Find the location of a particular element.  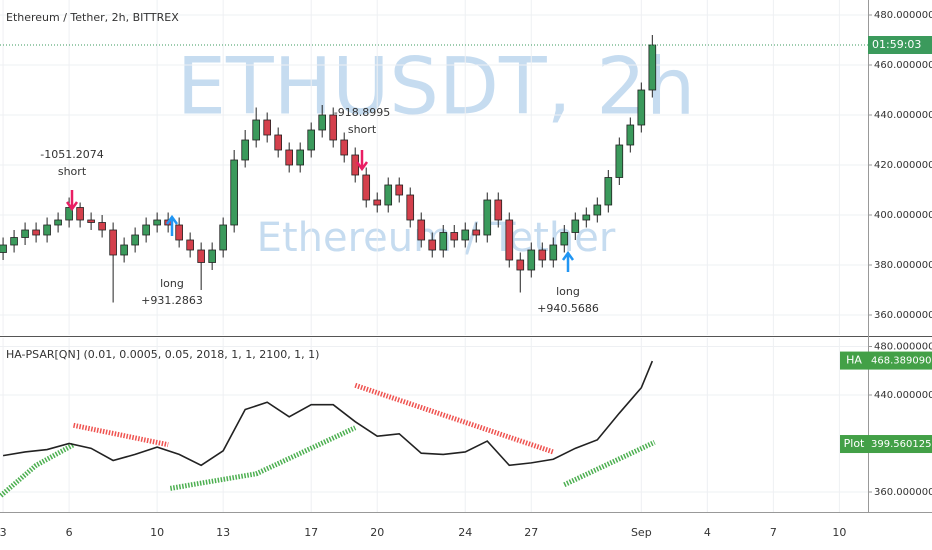

x-tick-label: 17 is located at coordinates (311, 532).